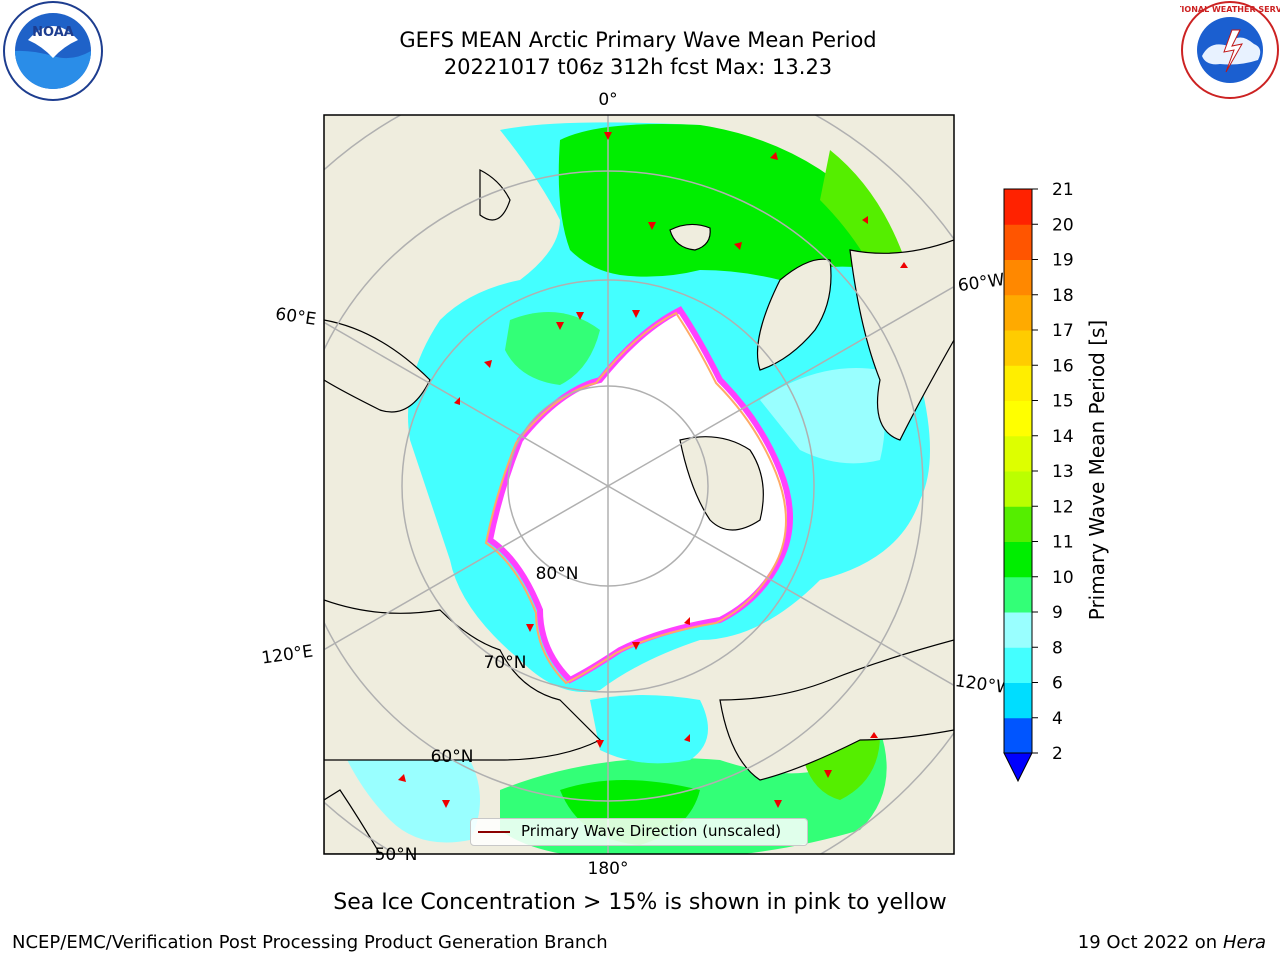  I want to click on lon-label-0: 0°, so click(607, 100).